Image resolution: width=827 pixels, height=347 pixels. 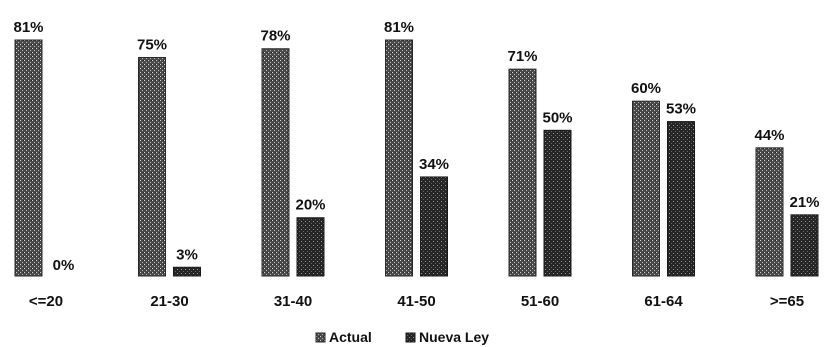 I want to click on bar-actual-le20, so click(x=28, y=158).